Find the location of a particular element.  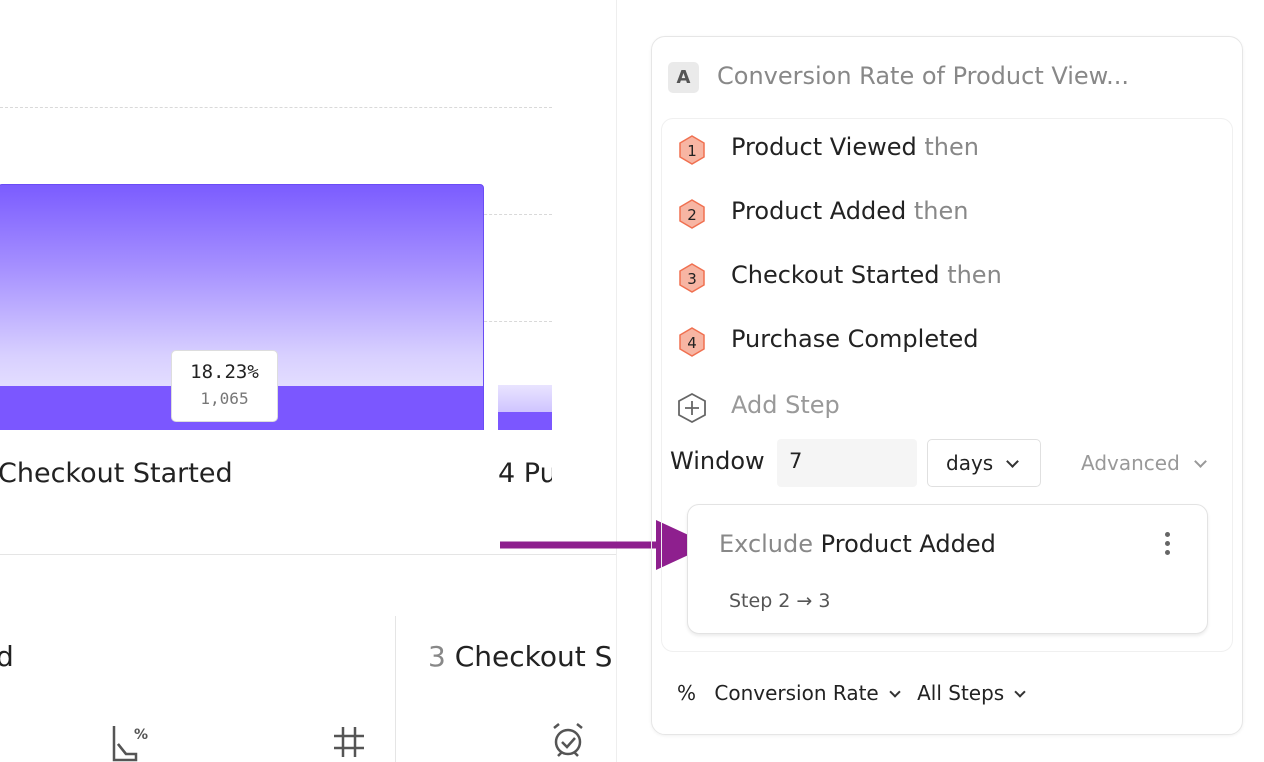

add-step-icon is located at coordinates (692, 408).